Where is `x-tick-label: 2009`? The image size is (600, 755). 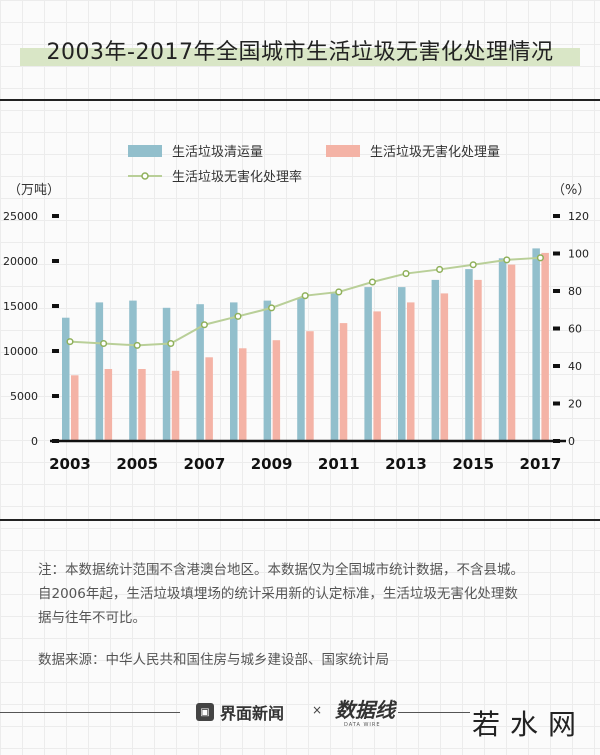 x-tick-label: 2009 is located at coordinates (272, 464).